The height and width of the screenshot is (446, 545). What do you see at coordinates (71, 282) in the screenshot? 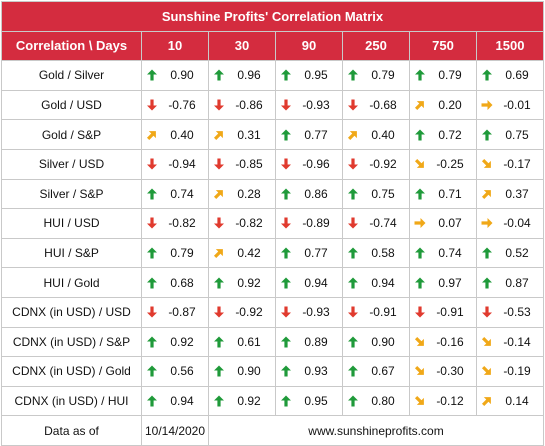
I see `row-label: HUI / Gold` at bounding box center [71, 282].